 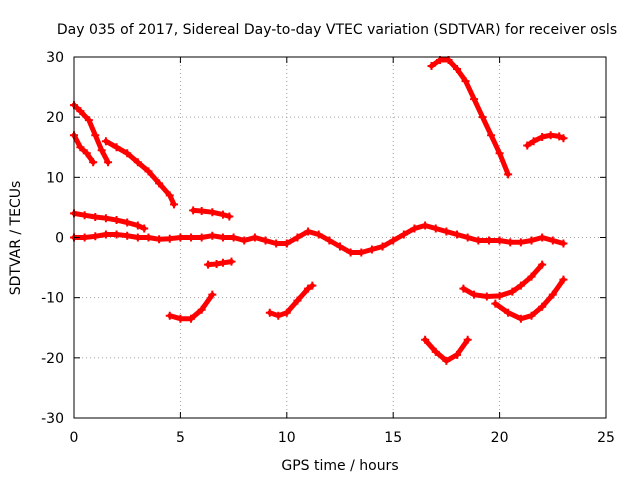 I want to click on series-arc-h, so click(x=291, y=300).